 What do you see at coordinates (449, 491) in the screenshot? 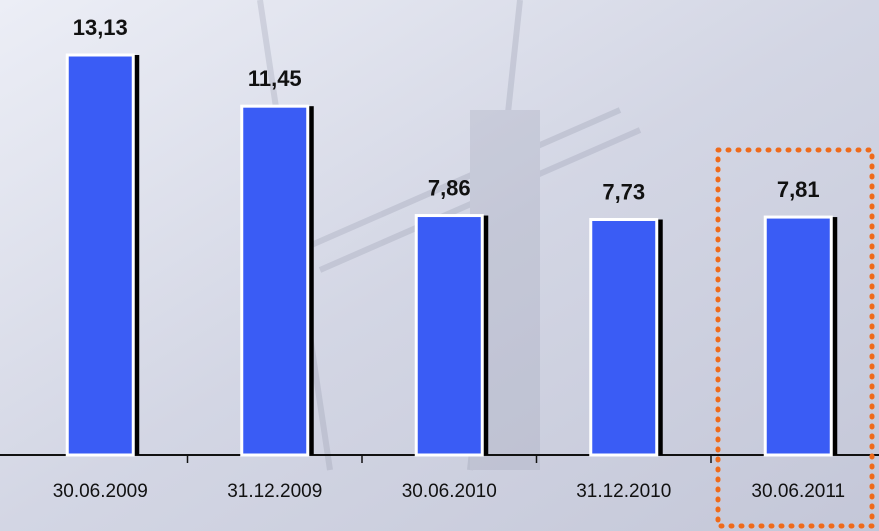
I see `x-tick-label: 30.06.2010` at bounding box center [449, 491].